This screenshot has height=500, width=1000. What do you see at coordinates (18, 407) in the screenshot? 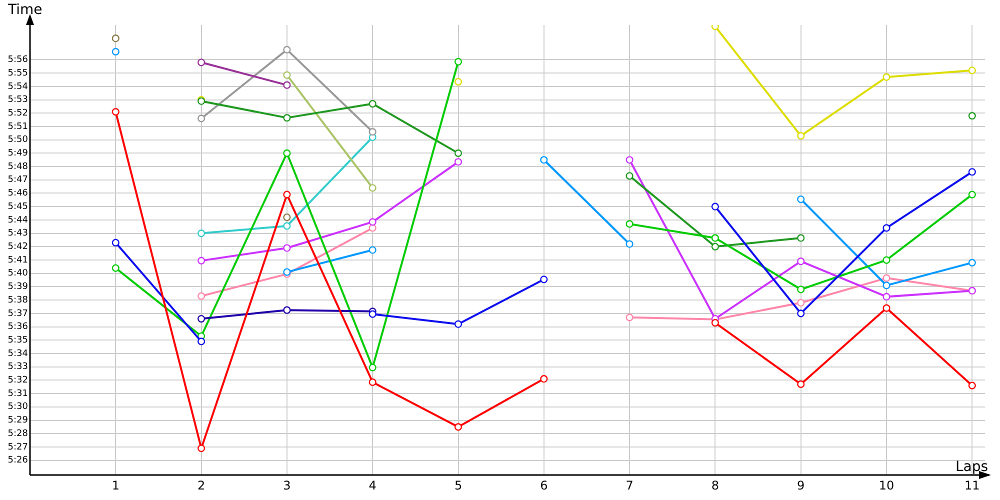
I see `y-tick-label: 5:30` at bounding box center [18, 407].